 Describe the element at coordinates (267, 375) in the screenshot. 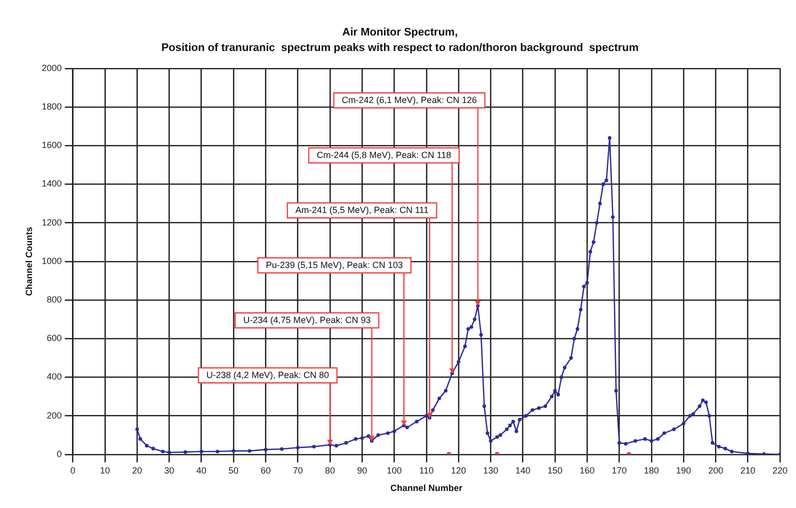

I see `annotation: U-238 (4,2 MeV), Peak: CN 80` at that location.